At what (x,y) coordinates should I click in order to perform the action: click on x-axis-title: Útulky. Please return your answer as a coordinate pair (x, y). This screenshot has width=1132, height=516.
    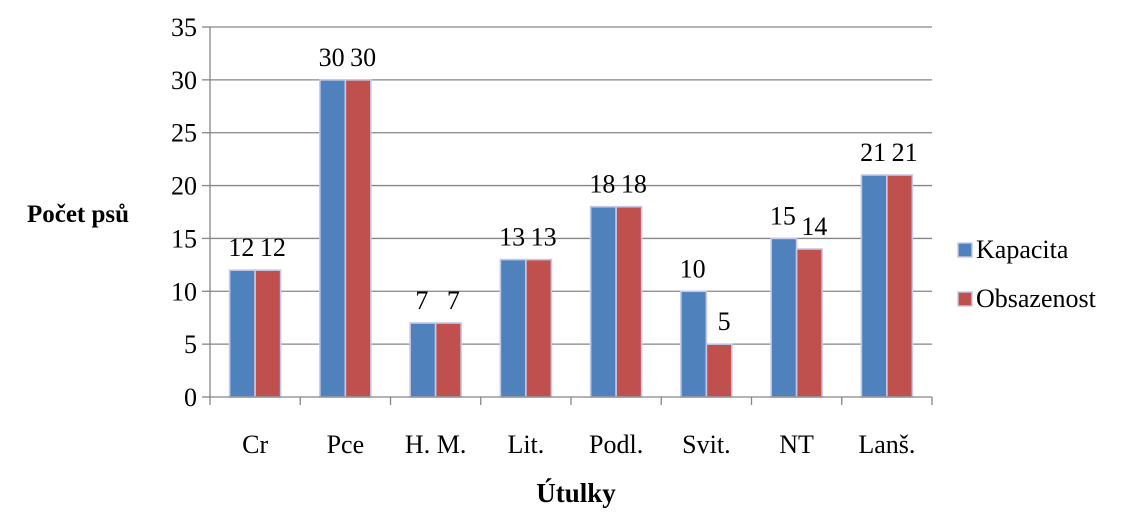
    Looking at the image, I should click on (576, 493).